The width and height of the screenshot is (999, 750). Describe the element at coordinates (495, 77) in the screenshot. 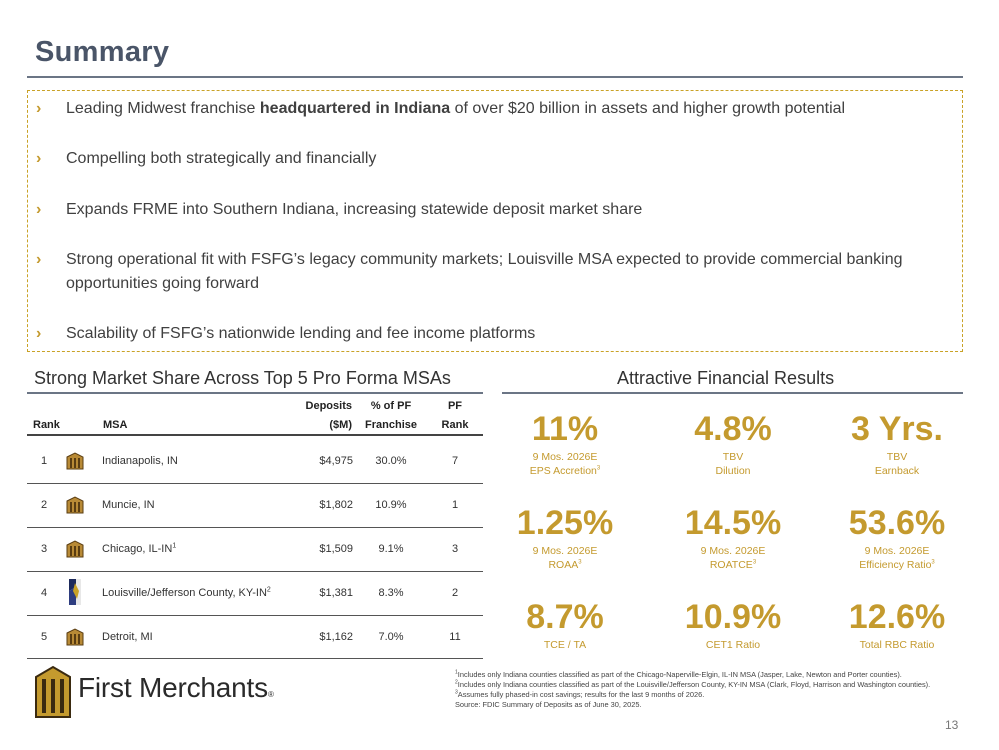

I see `title-divider` at that location.